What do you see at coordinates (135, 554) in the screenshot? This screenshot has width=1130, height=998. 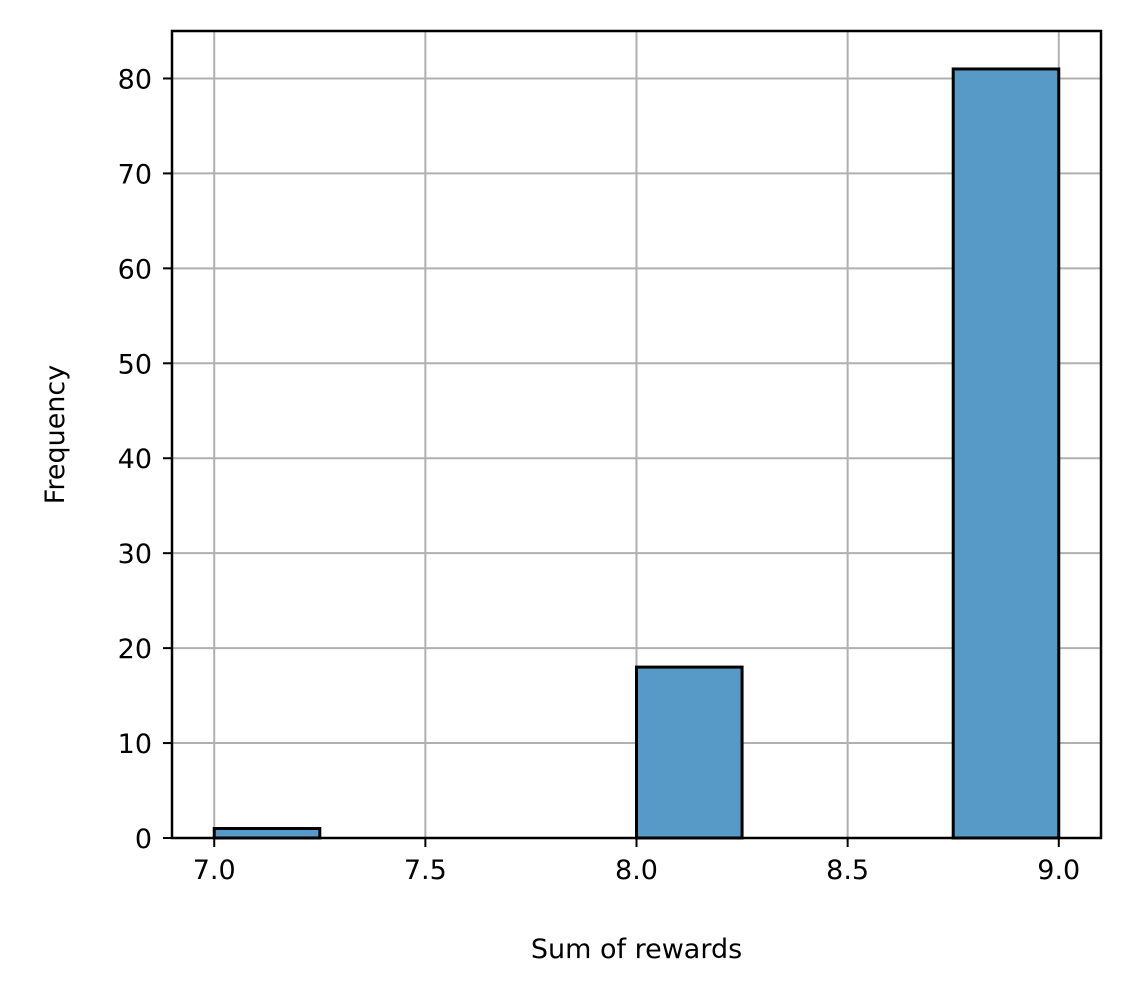 I see `y-tick-label: 30` at bounding box center [135, 554].